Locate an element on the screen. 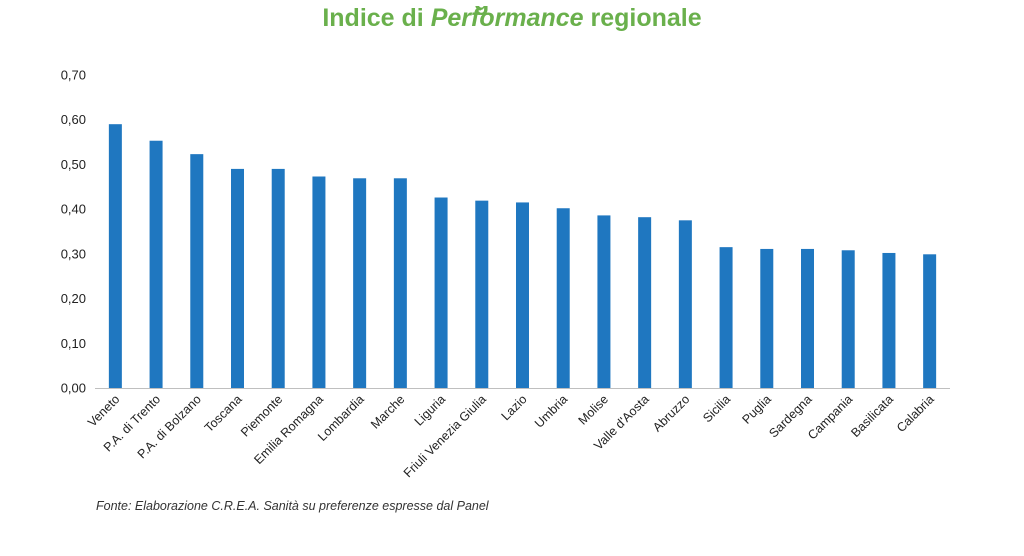 Image resolution: width=1024 pixels, height=556 pixels. chart-title-italic: Performance is located at coordinates (507, 18).